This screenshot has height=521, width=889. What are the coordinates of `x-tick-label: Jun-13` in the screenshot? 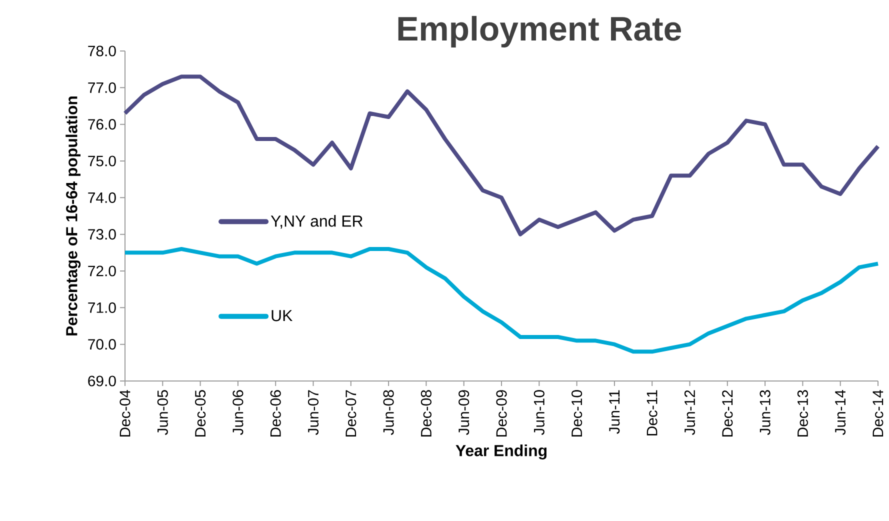 It's located at (765, 412).